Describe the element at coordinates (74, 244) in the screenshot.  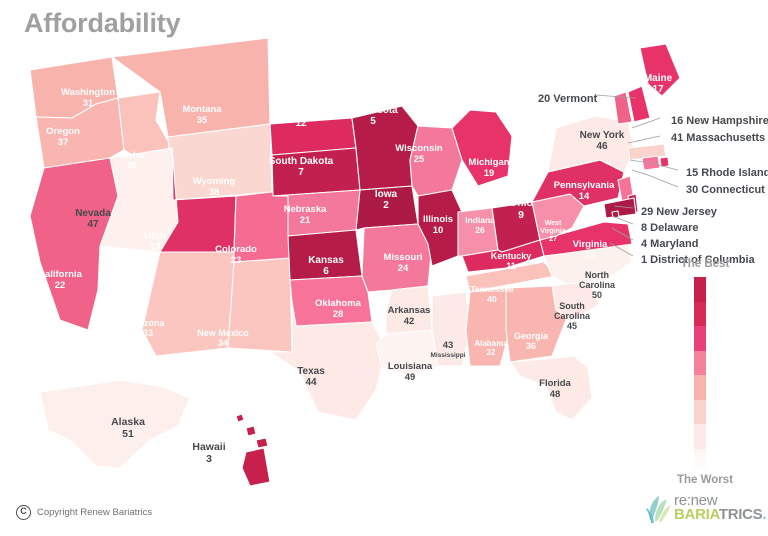
I see `state-california` at that location.